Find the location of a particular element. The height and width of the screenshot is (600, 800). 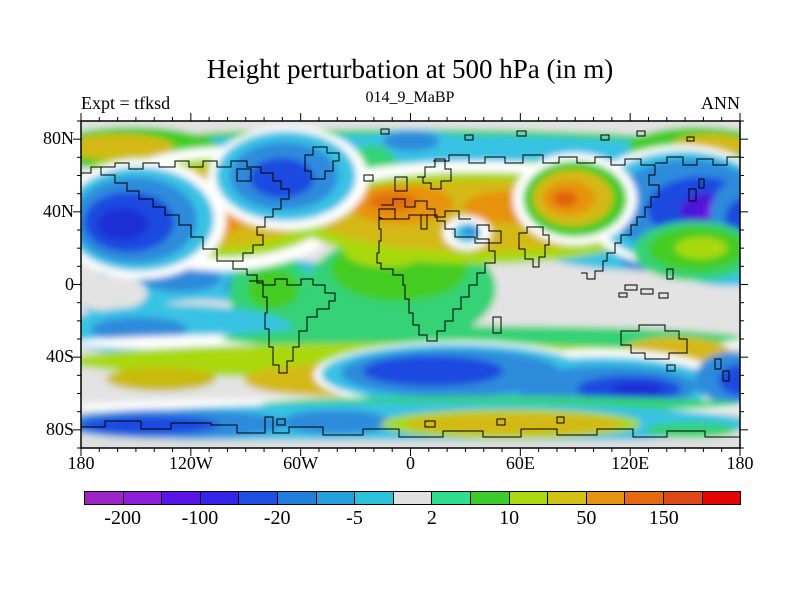

colorbar-label: -100 is located at coordinates (200, 518).